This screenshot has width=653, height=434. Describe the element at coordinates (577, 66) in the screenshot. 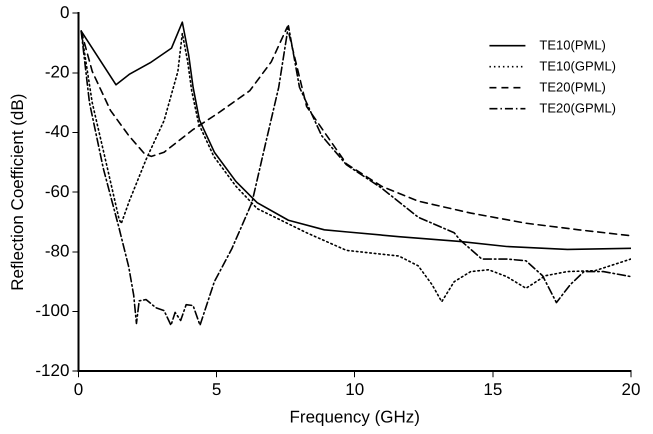

I see `legend-label: TE10(GPML)` at that location.